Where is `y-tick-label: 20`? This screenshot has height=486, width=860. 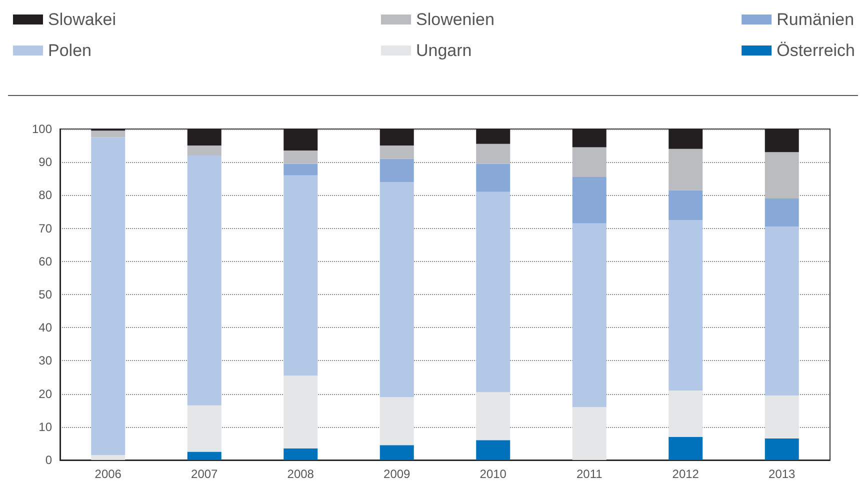 y-tick-label: 20 is located at coordinates (45, 393).